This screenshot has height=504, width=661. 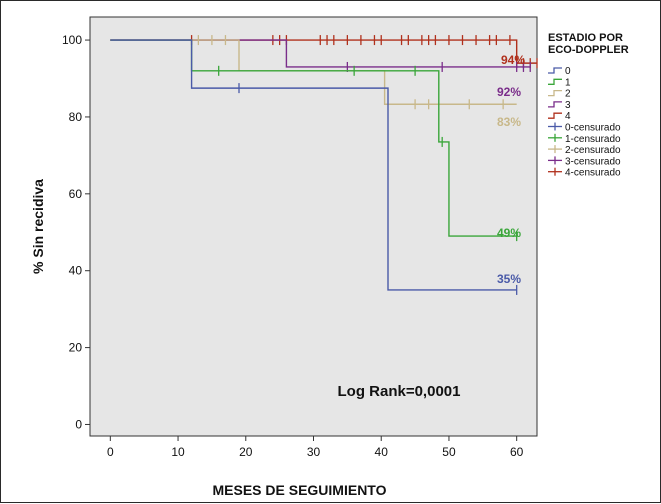 What do you see at coordinates (399, 391) in the screenshot?
I see `log-rank-annotation: Log Rank=0,0001` at bounding box center [399, 391].